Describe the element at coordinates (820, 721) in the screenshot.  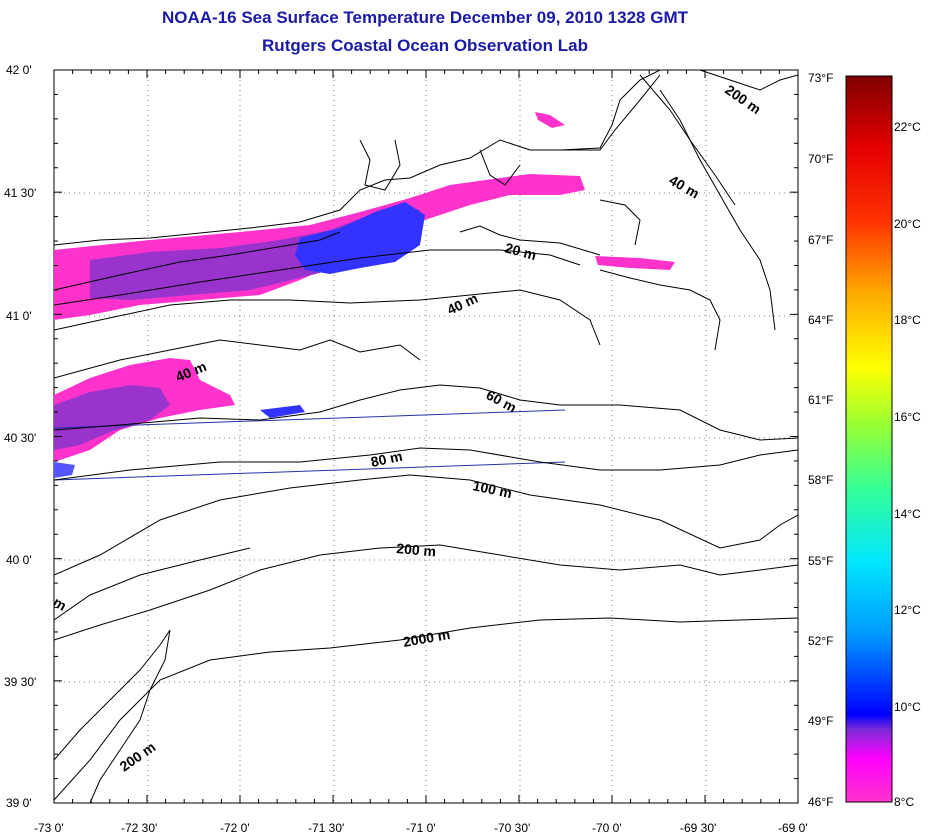
I see `cb-f-49: 49°F` at that location.